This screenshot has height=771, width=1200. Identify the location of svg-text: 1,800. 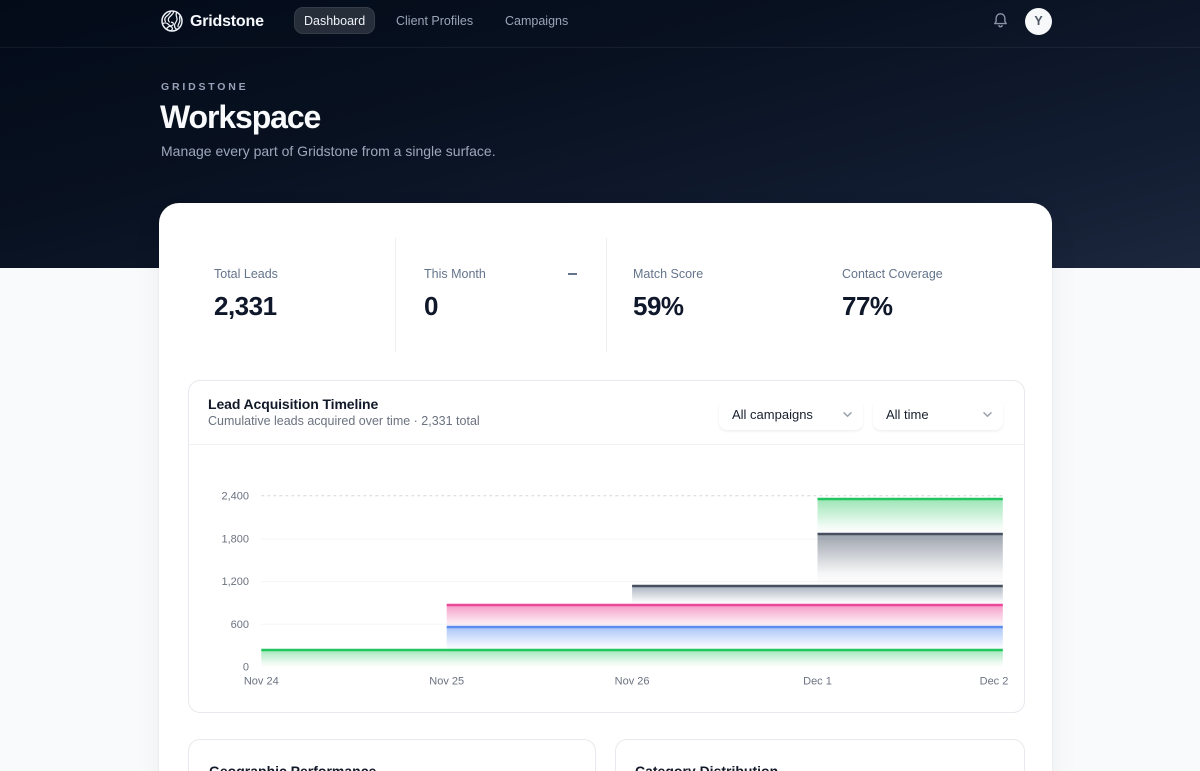
(235, 539).